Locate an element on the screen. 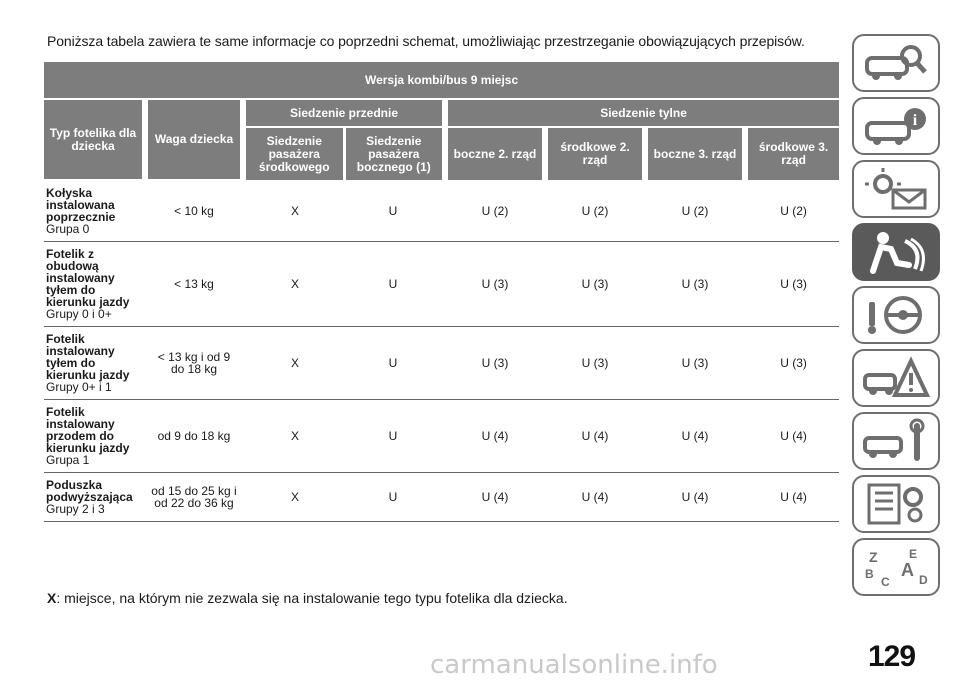  specifications-icon is located at coordinates (896, 504).